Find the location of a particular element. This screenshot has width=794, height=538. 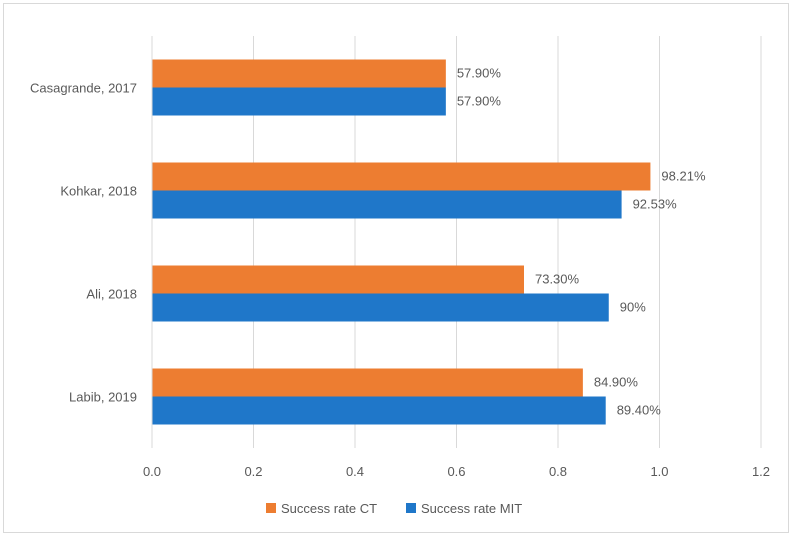

data-label: 84.90% is located at coordinates (616, 382).